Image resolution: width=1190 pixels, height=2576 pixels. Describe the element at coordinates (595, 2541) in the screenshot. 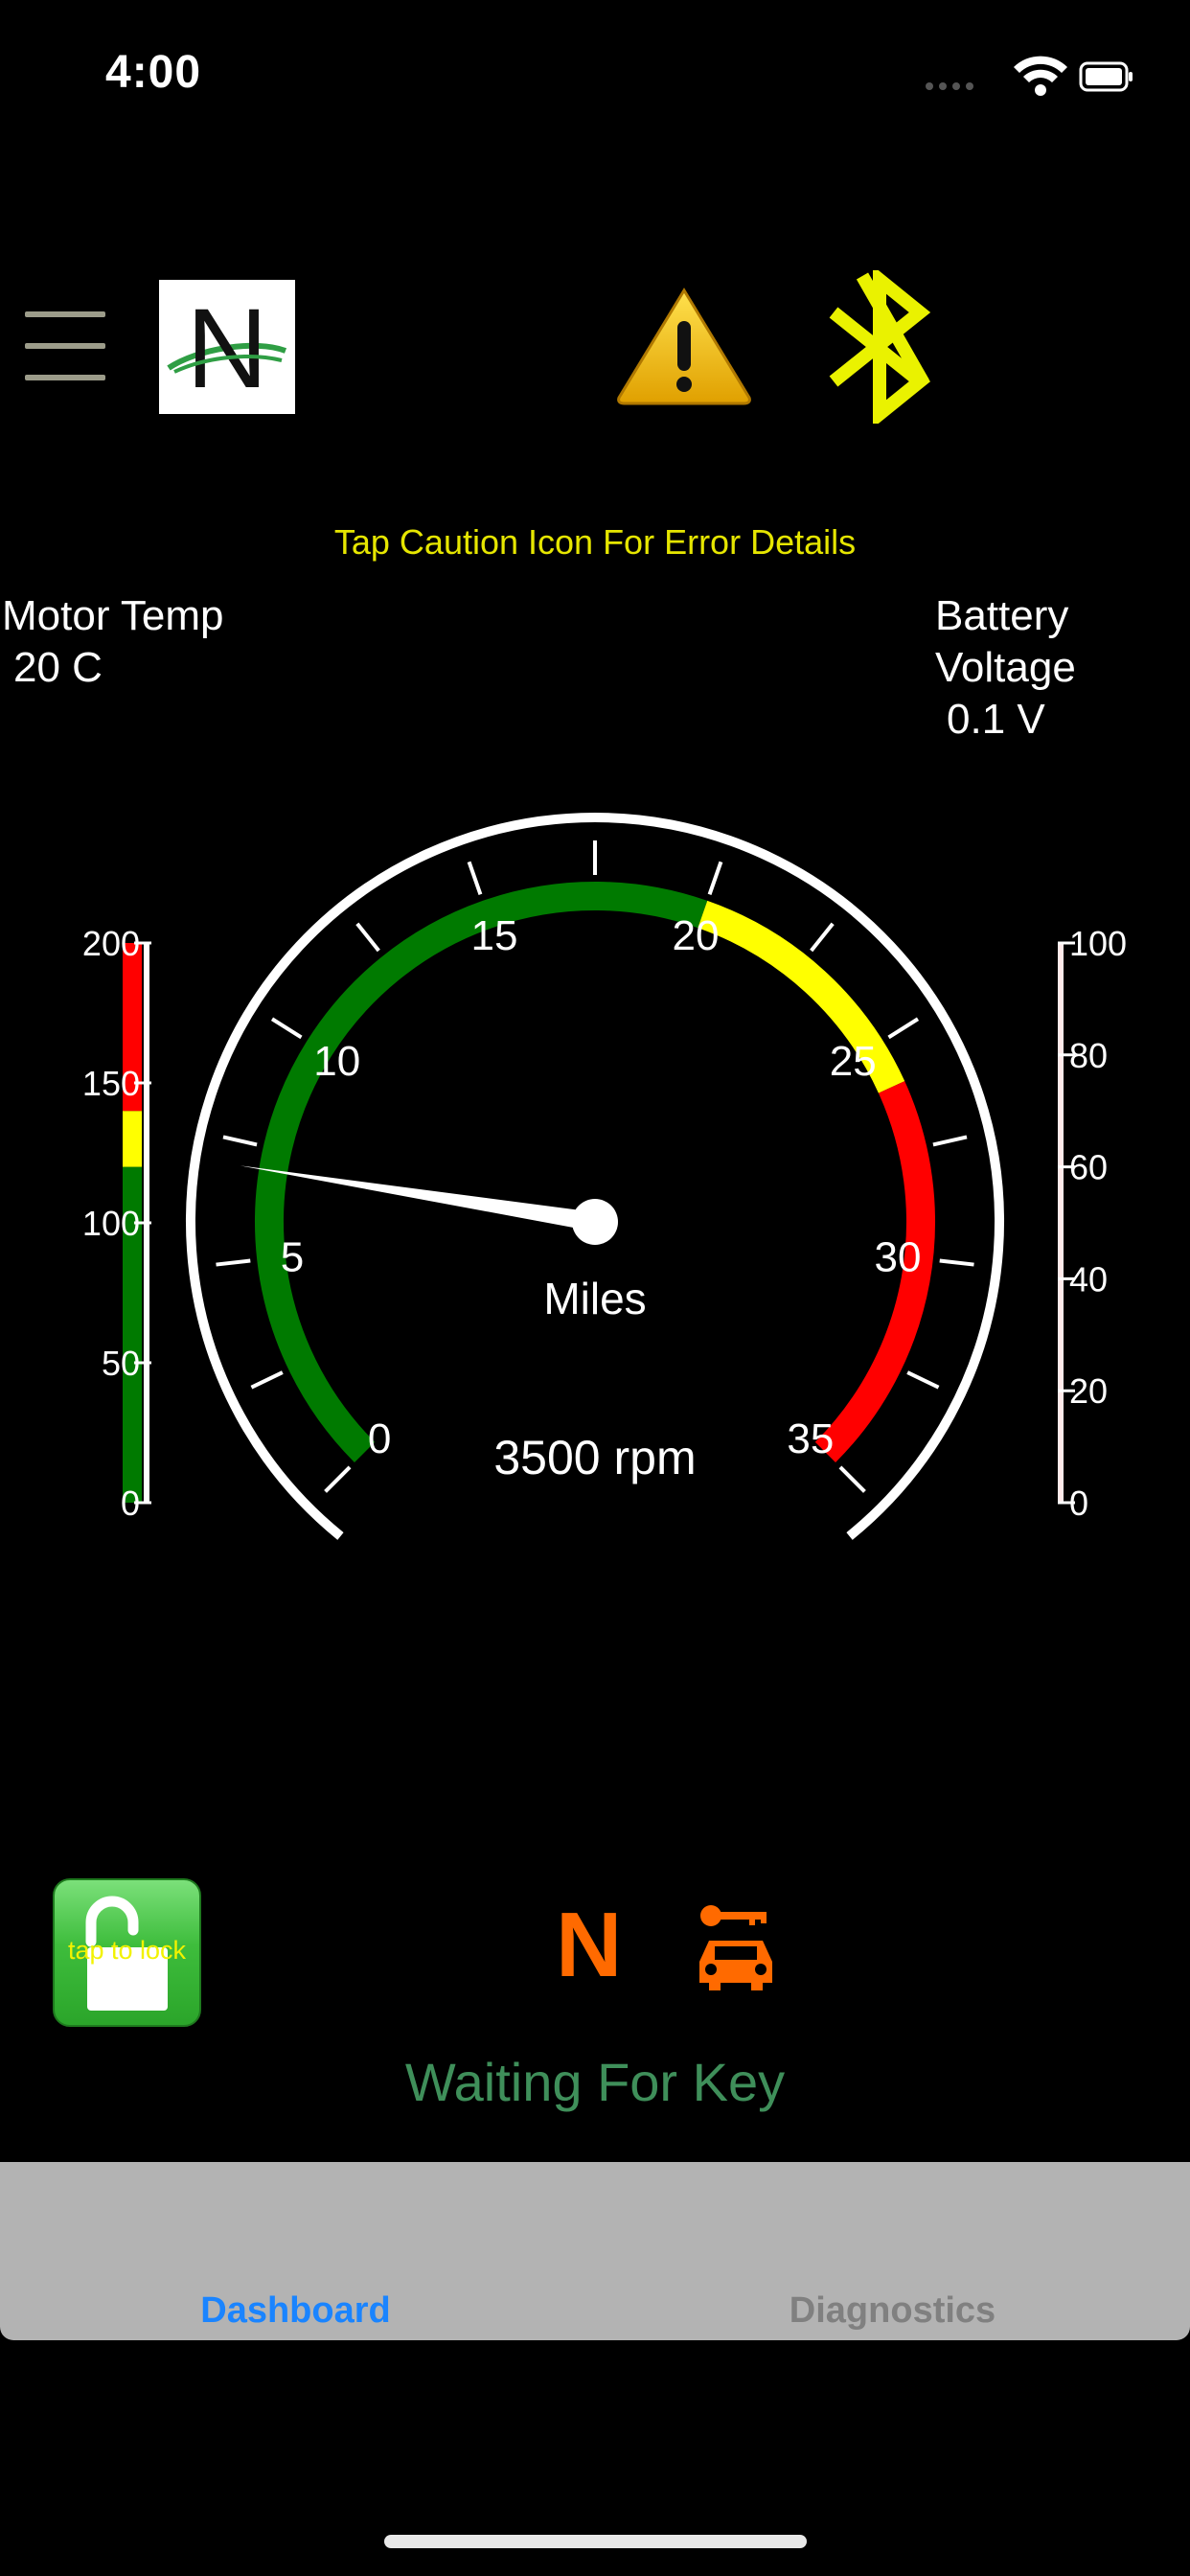

I see `home-indicator` at that location.